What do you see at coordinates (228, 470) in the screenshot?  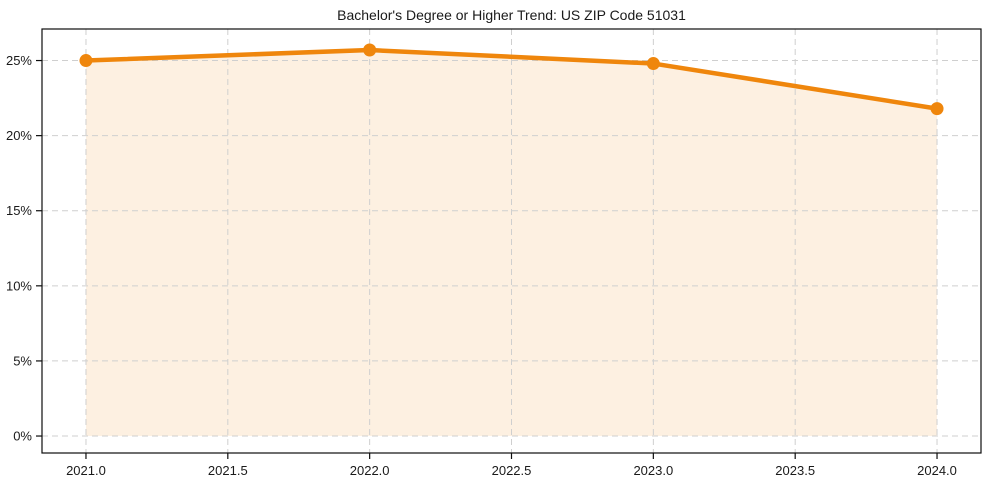 I see `x-tick-label: 2021.5` at bounding box center [228, 470].